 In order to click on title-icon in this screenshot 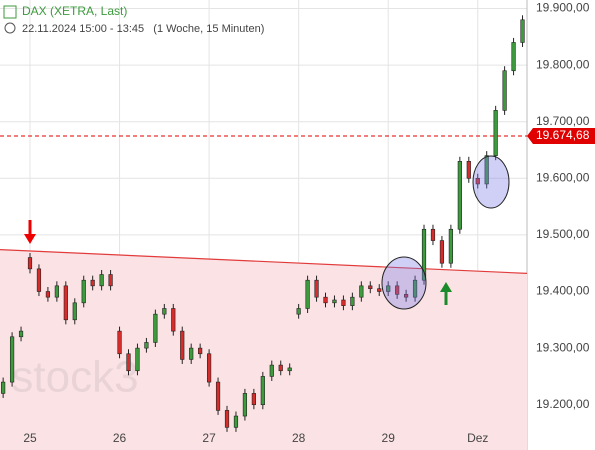, I will do `click(10, 12)`.